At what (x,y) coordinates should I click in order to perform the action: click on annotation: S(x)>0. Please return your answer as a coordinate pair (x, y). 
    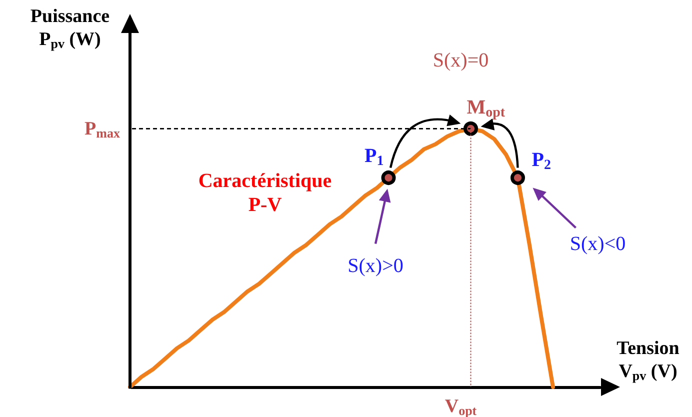
    Looking at the image, I should click on (376, 265).